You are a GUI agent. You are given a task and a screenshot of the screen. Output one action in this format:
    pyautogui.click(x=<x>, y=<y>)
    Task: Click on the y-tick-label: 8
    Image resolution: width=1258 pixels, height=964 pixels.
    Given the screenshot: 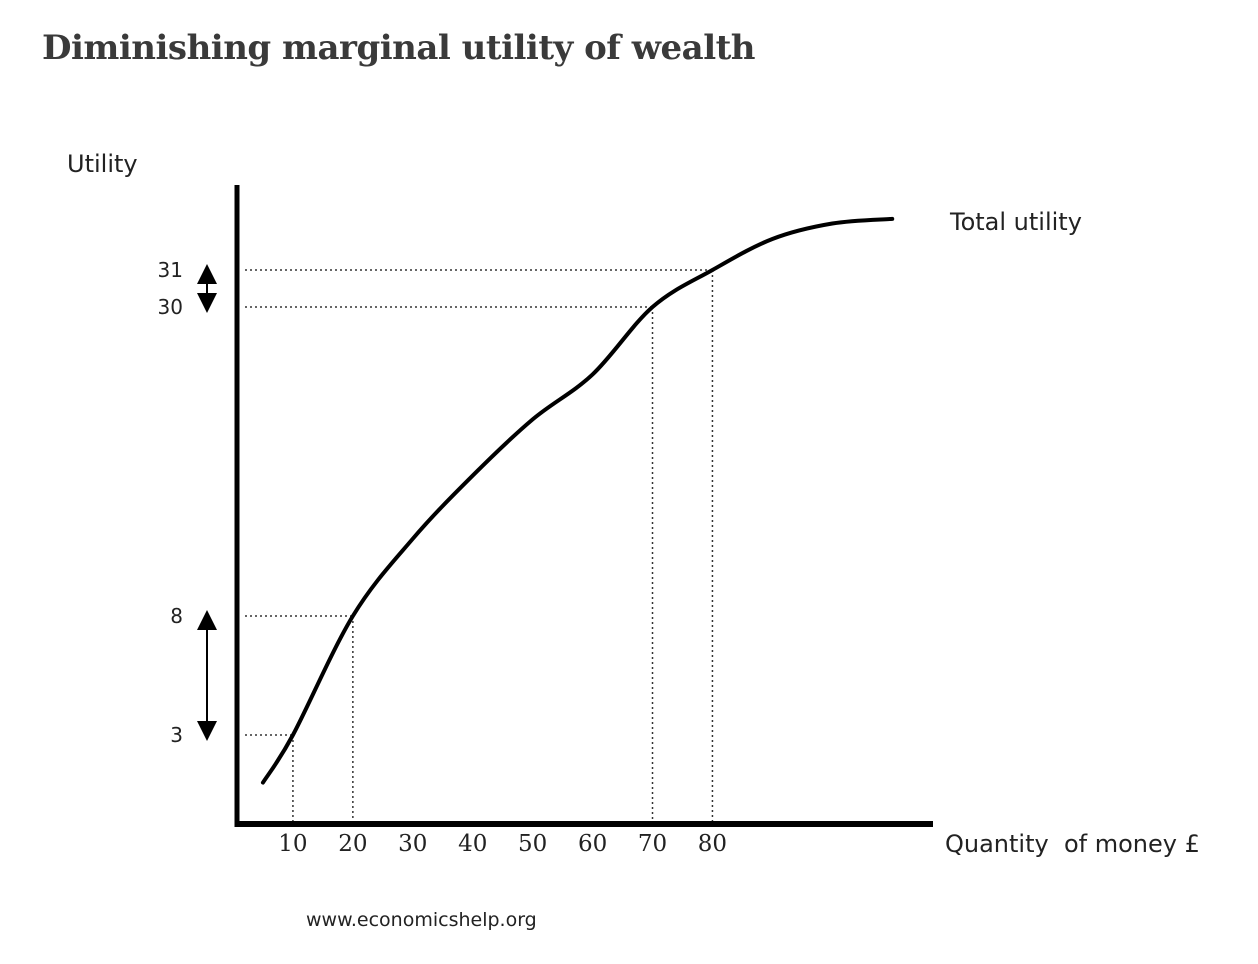 What is the action you would take?
    pyautogui.click(x=176, y=616)
    